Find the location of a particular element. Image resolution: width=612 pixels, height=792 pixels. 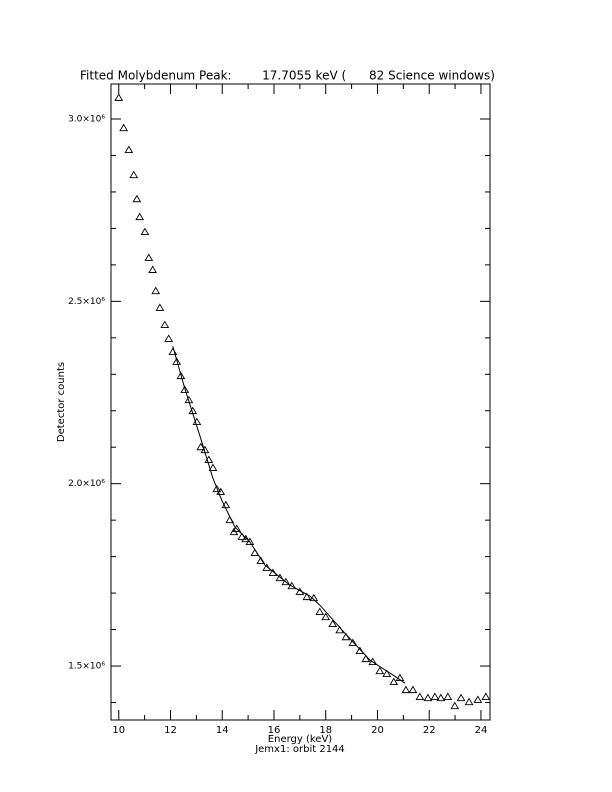

y-tick-label: 2.5×10⁶ is located at coordinates (86, 302).